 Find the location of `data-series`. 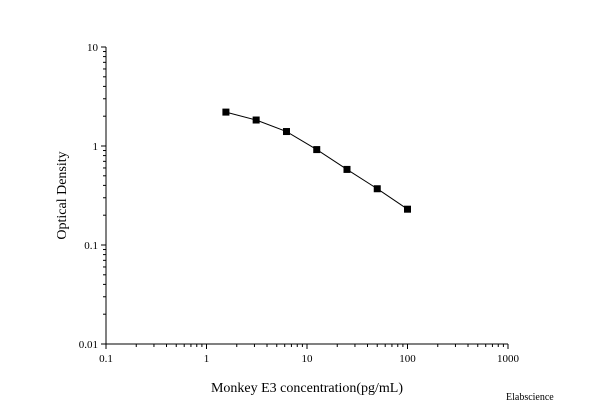

data-series is located at coordinates (316, 160).